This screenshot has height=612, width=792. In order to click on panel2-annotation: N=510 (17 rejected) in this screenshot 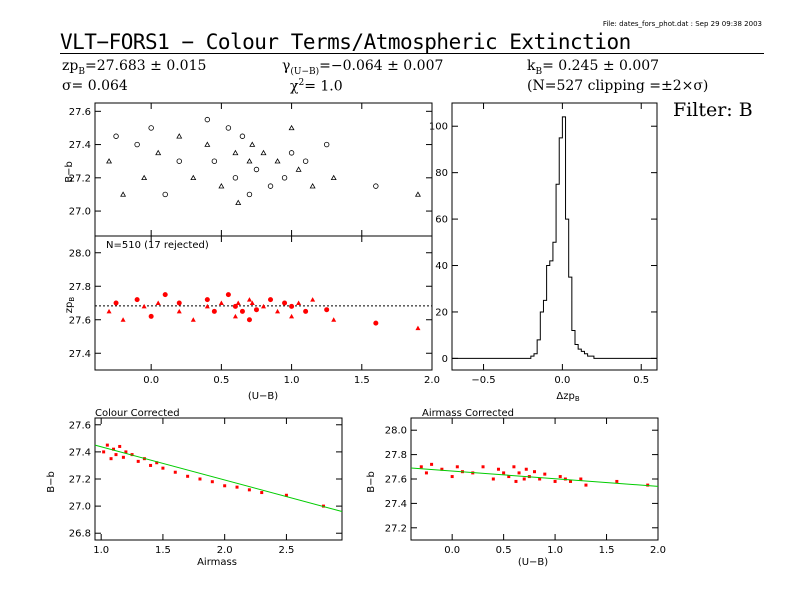, I will do `click(157, 245)`.